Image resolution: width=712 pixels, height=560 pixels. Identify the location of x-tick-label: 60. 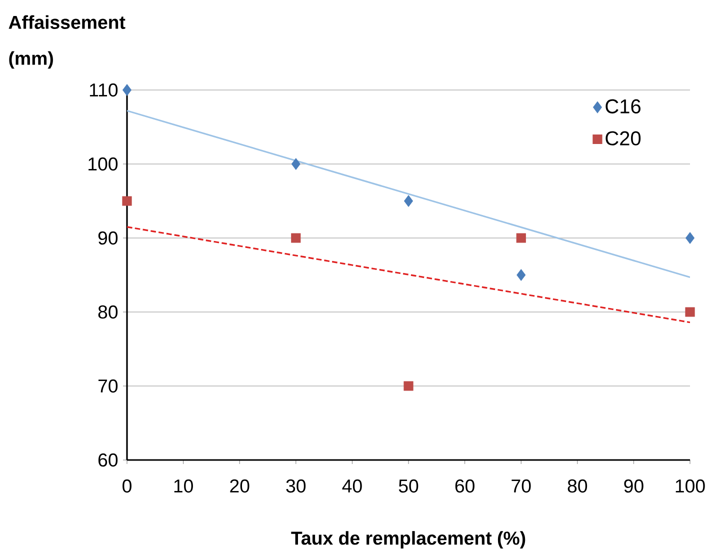
(464, 486).